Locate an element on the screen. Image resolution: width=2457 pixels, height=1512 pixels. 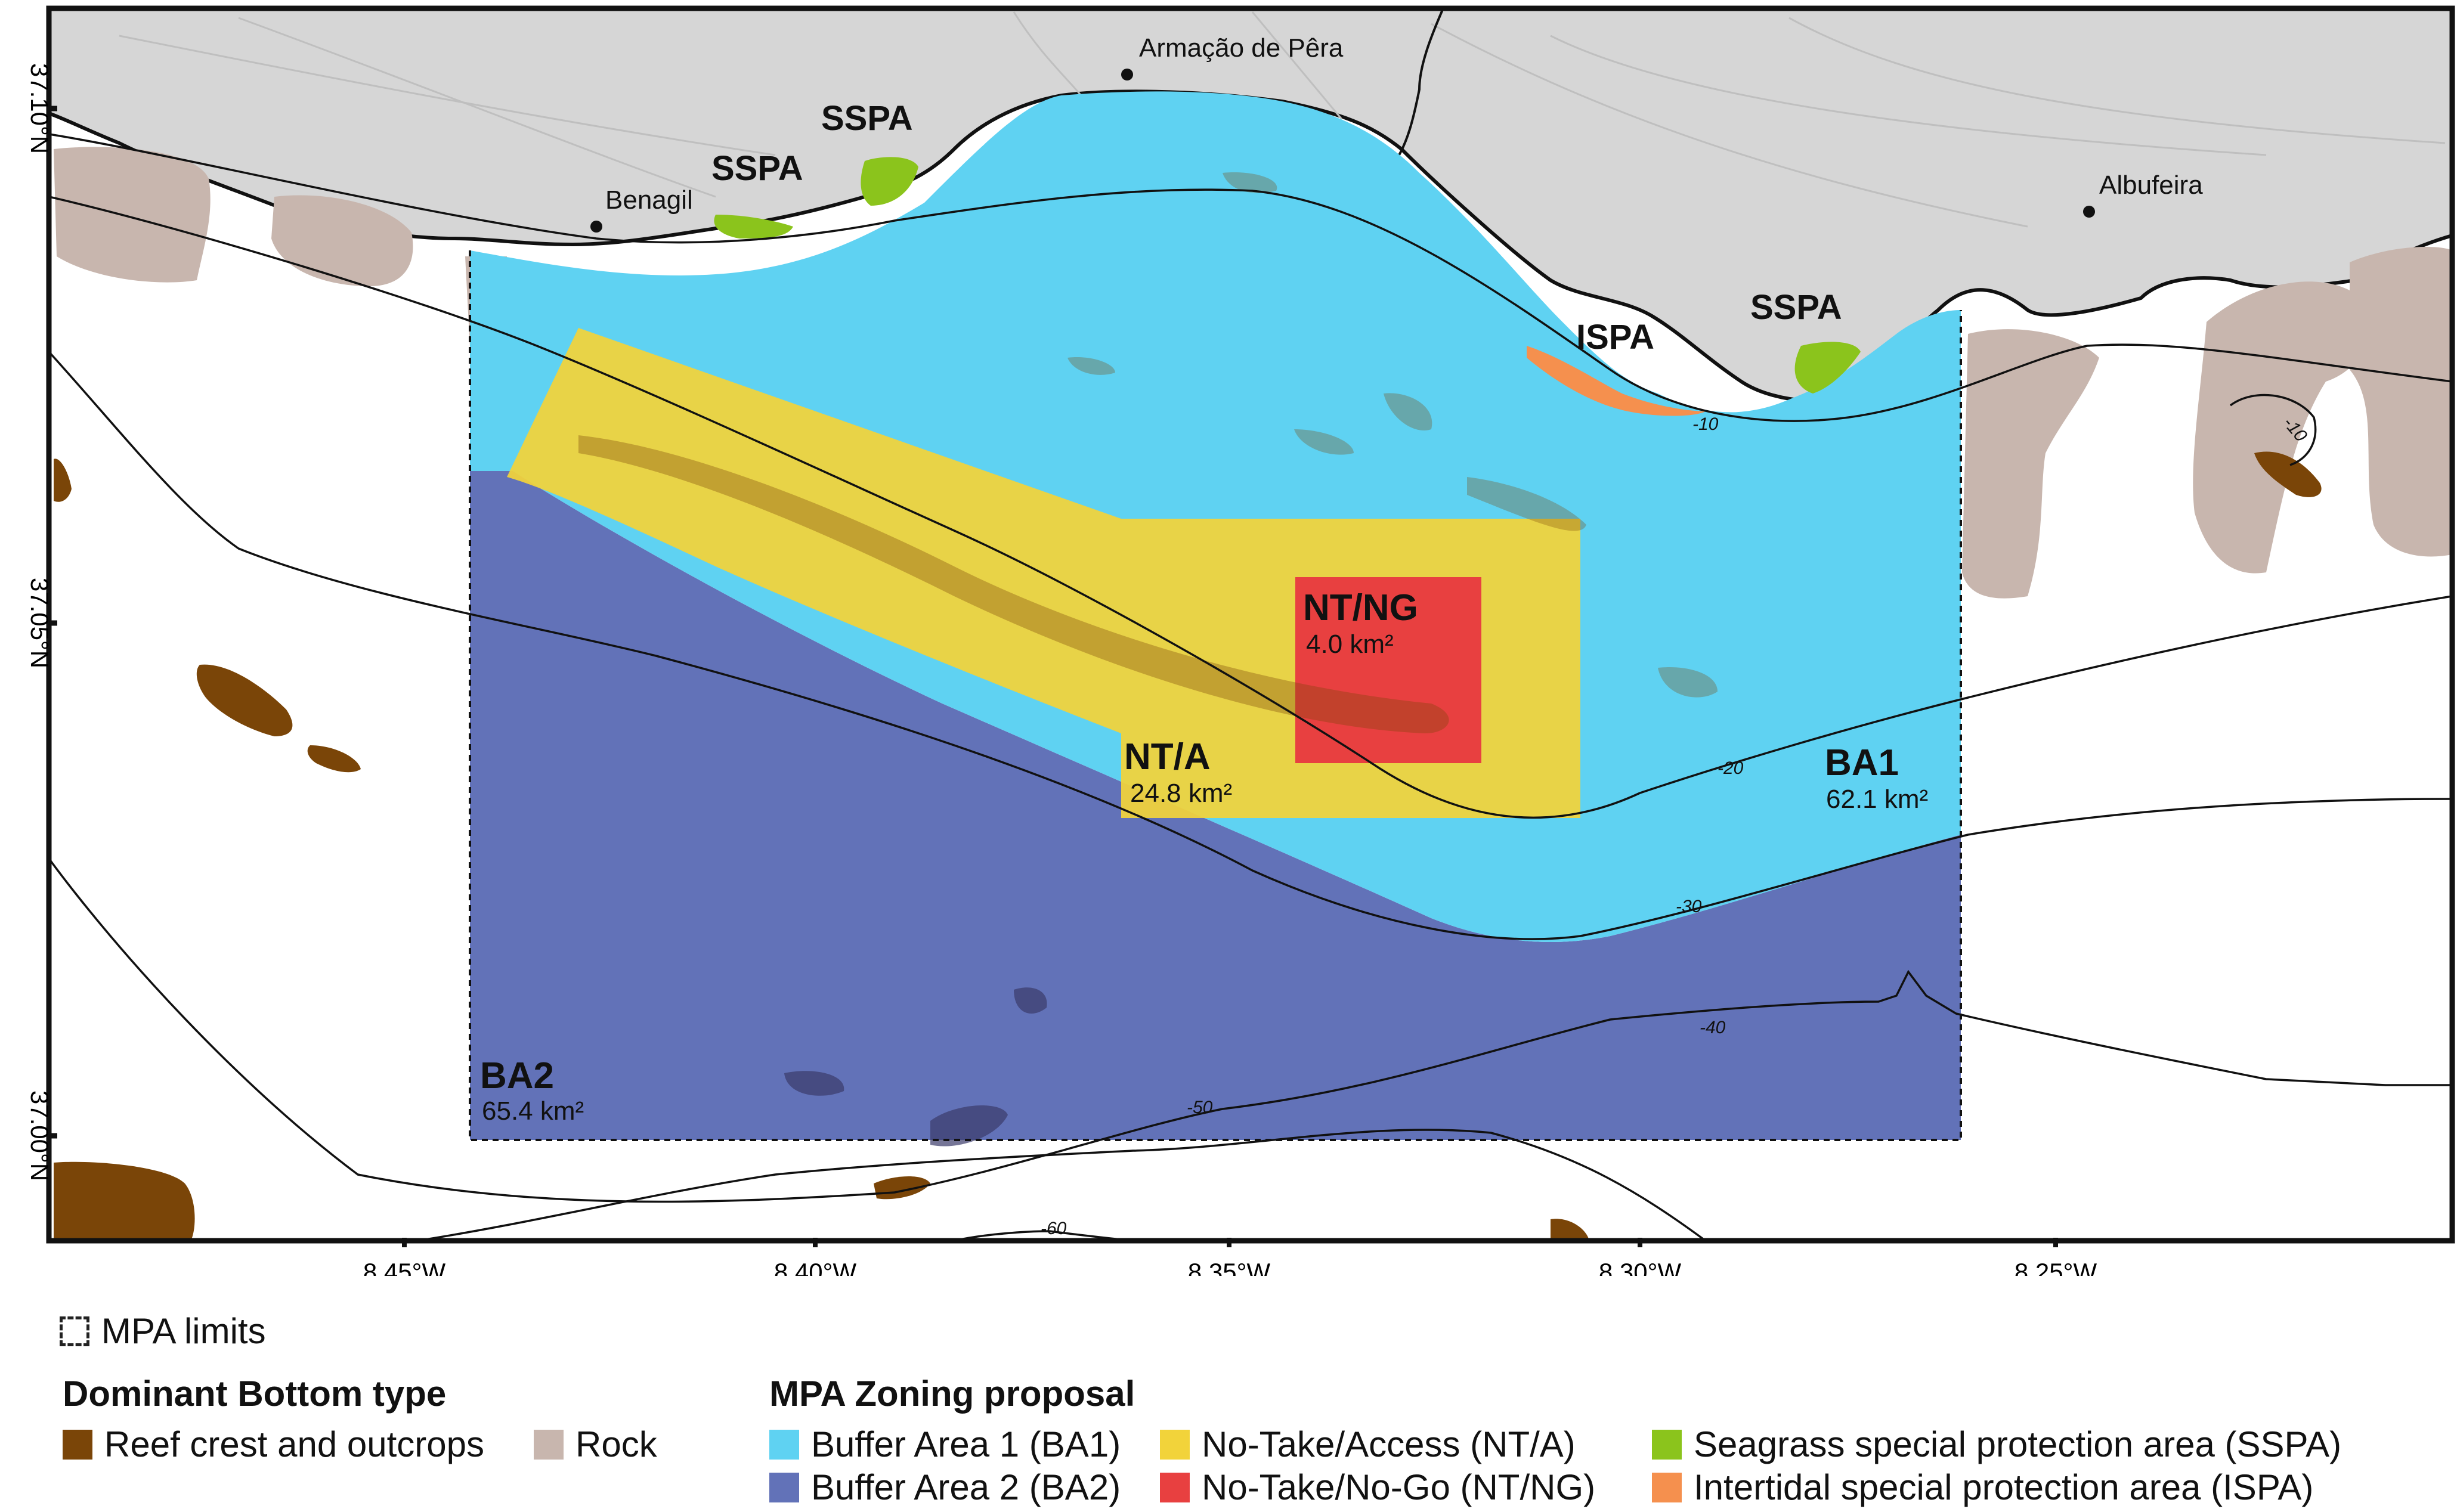
legend-zoning-item: No-Take/Access (NT/A) is located at coordinates (1368, 1444).